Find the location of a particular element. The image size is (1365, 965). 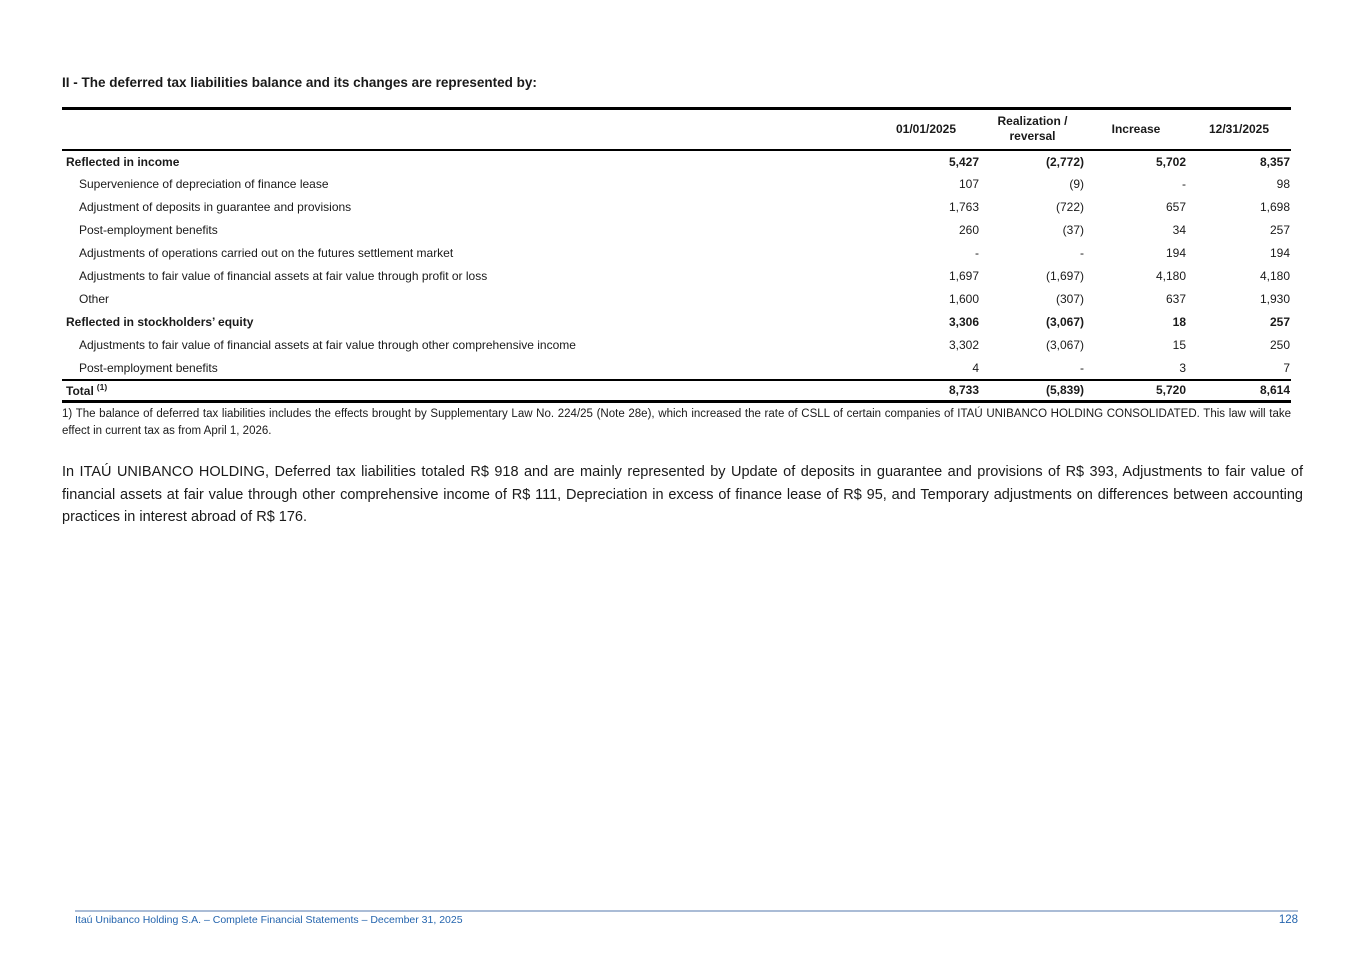

header-empty is located at coordinates (467, 129).